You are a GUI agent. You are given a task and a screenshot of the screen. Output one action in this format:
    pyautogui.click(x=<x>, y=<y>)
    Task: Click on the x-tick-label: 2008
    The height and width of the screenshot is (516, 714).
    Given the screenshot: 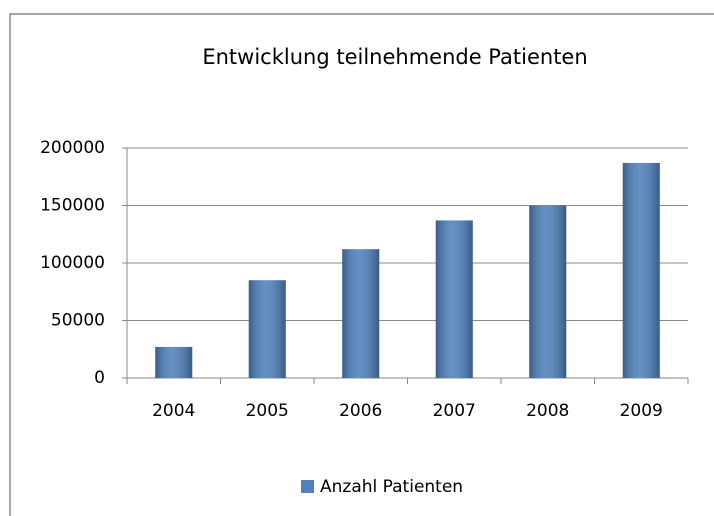 What is the action you would take?
    pyautogui.click(x=547, y=411)
    